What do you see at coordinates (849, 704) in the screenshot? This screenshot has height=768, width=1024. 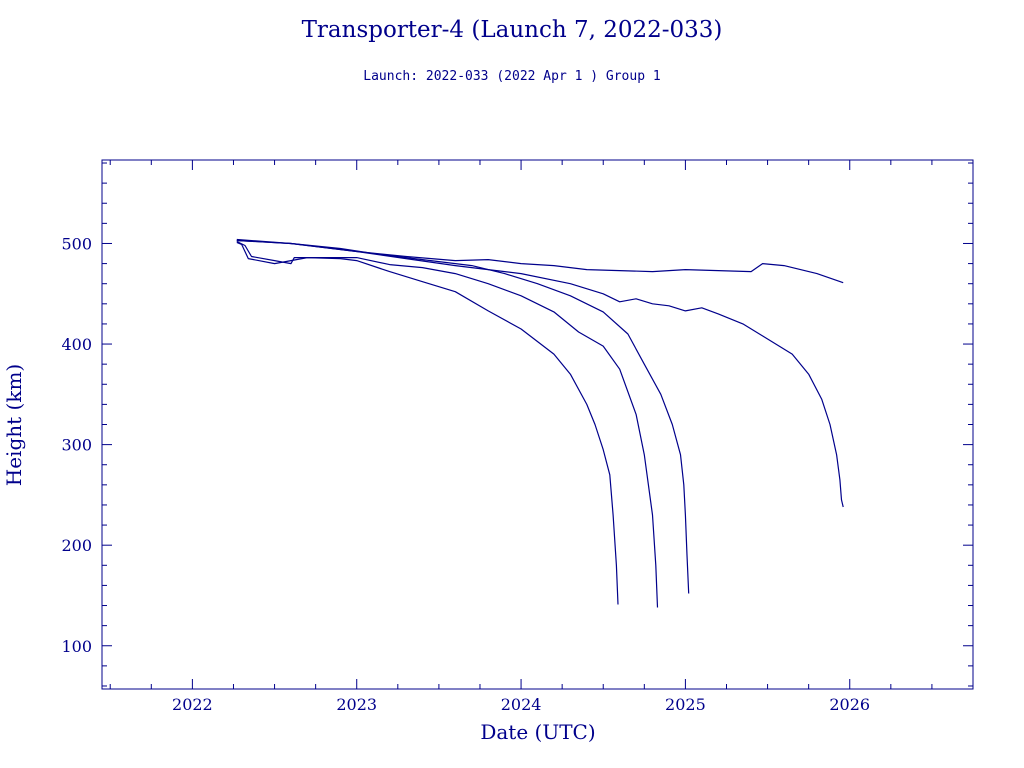 I see `x-tick-label: 2026` at bounding box center [849, 704].